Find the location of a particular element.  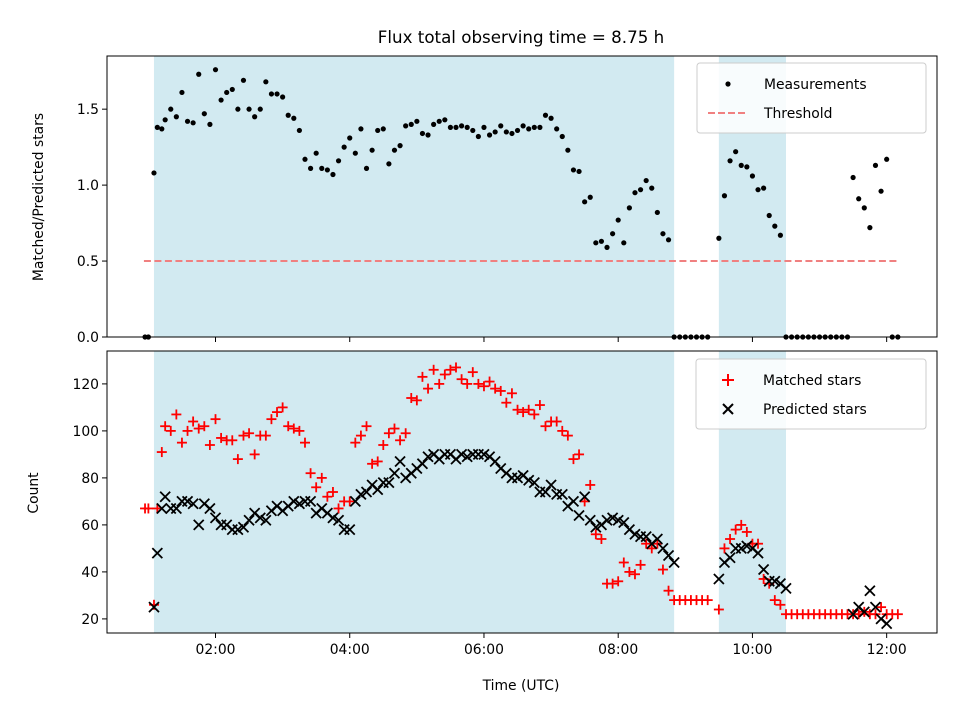

x-tick-label: 10:00 is located at coordinates (752, 650).